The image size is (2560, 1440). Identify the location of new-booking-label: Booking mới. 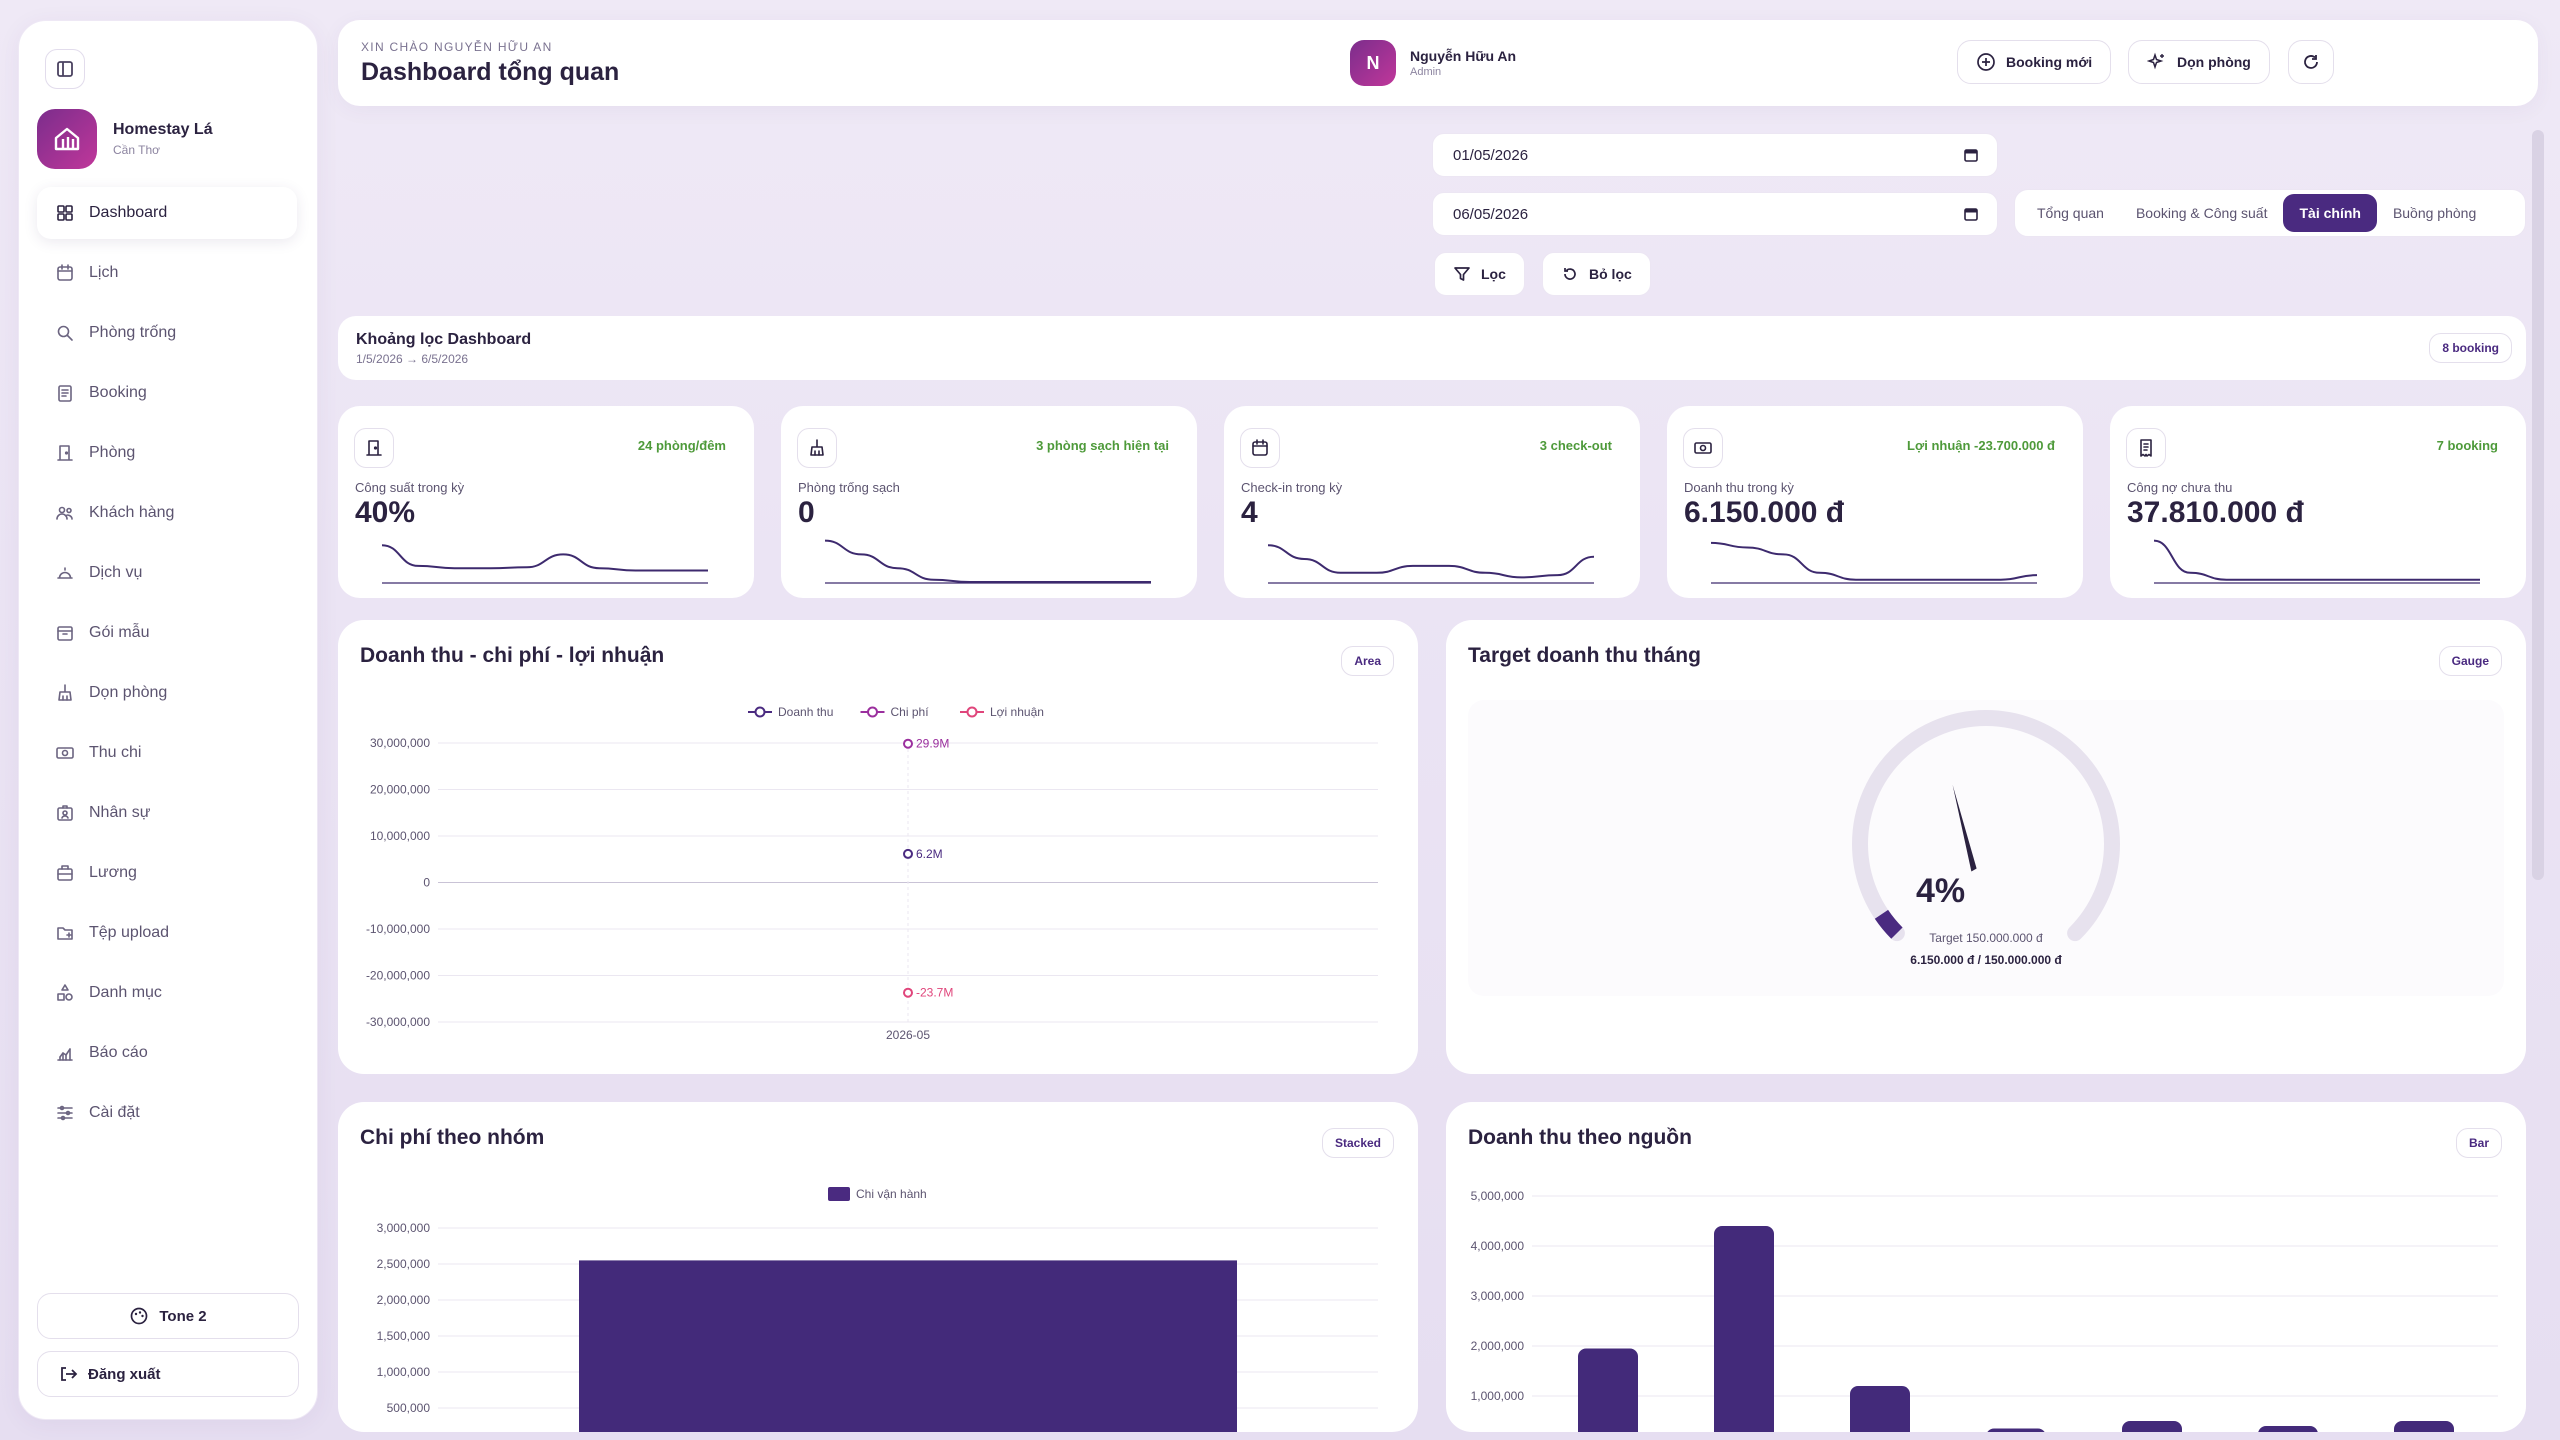
(2049, 62).